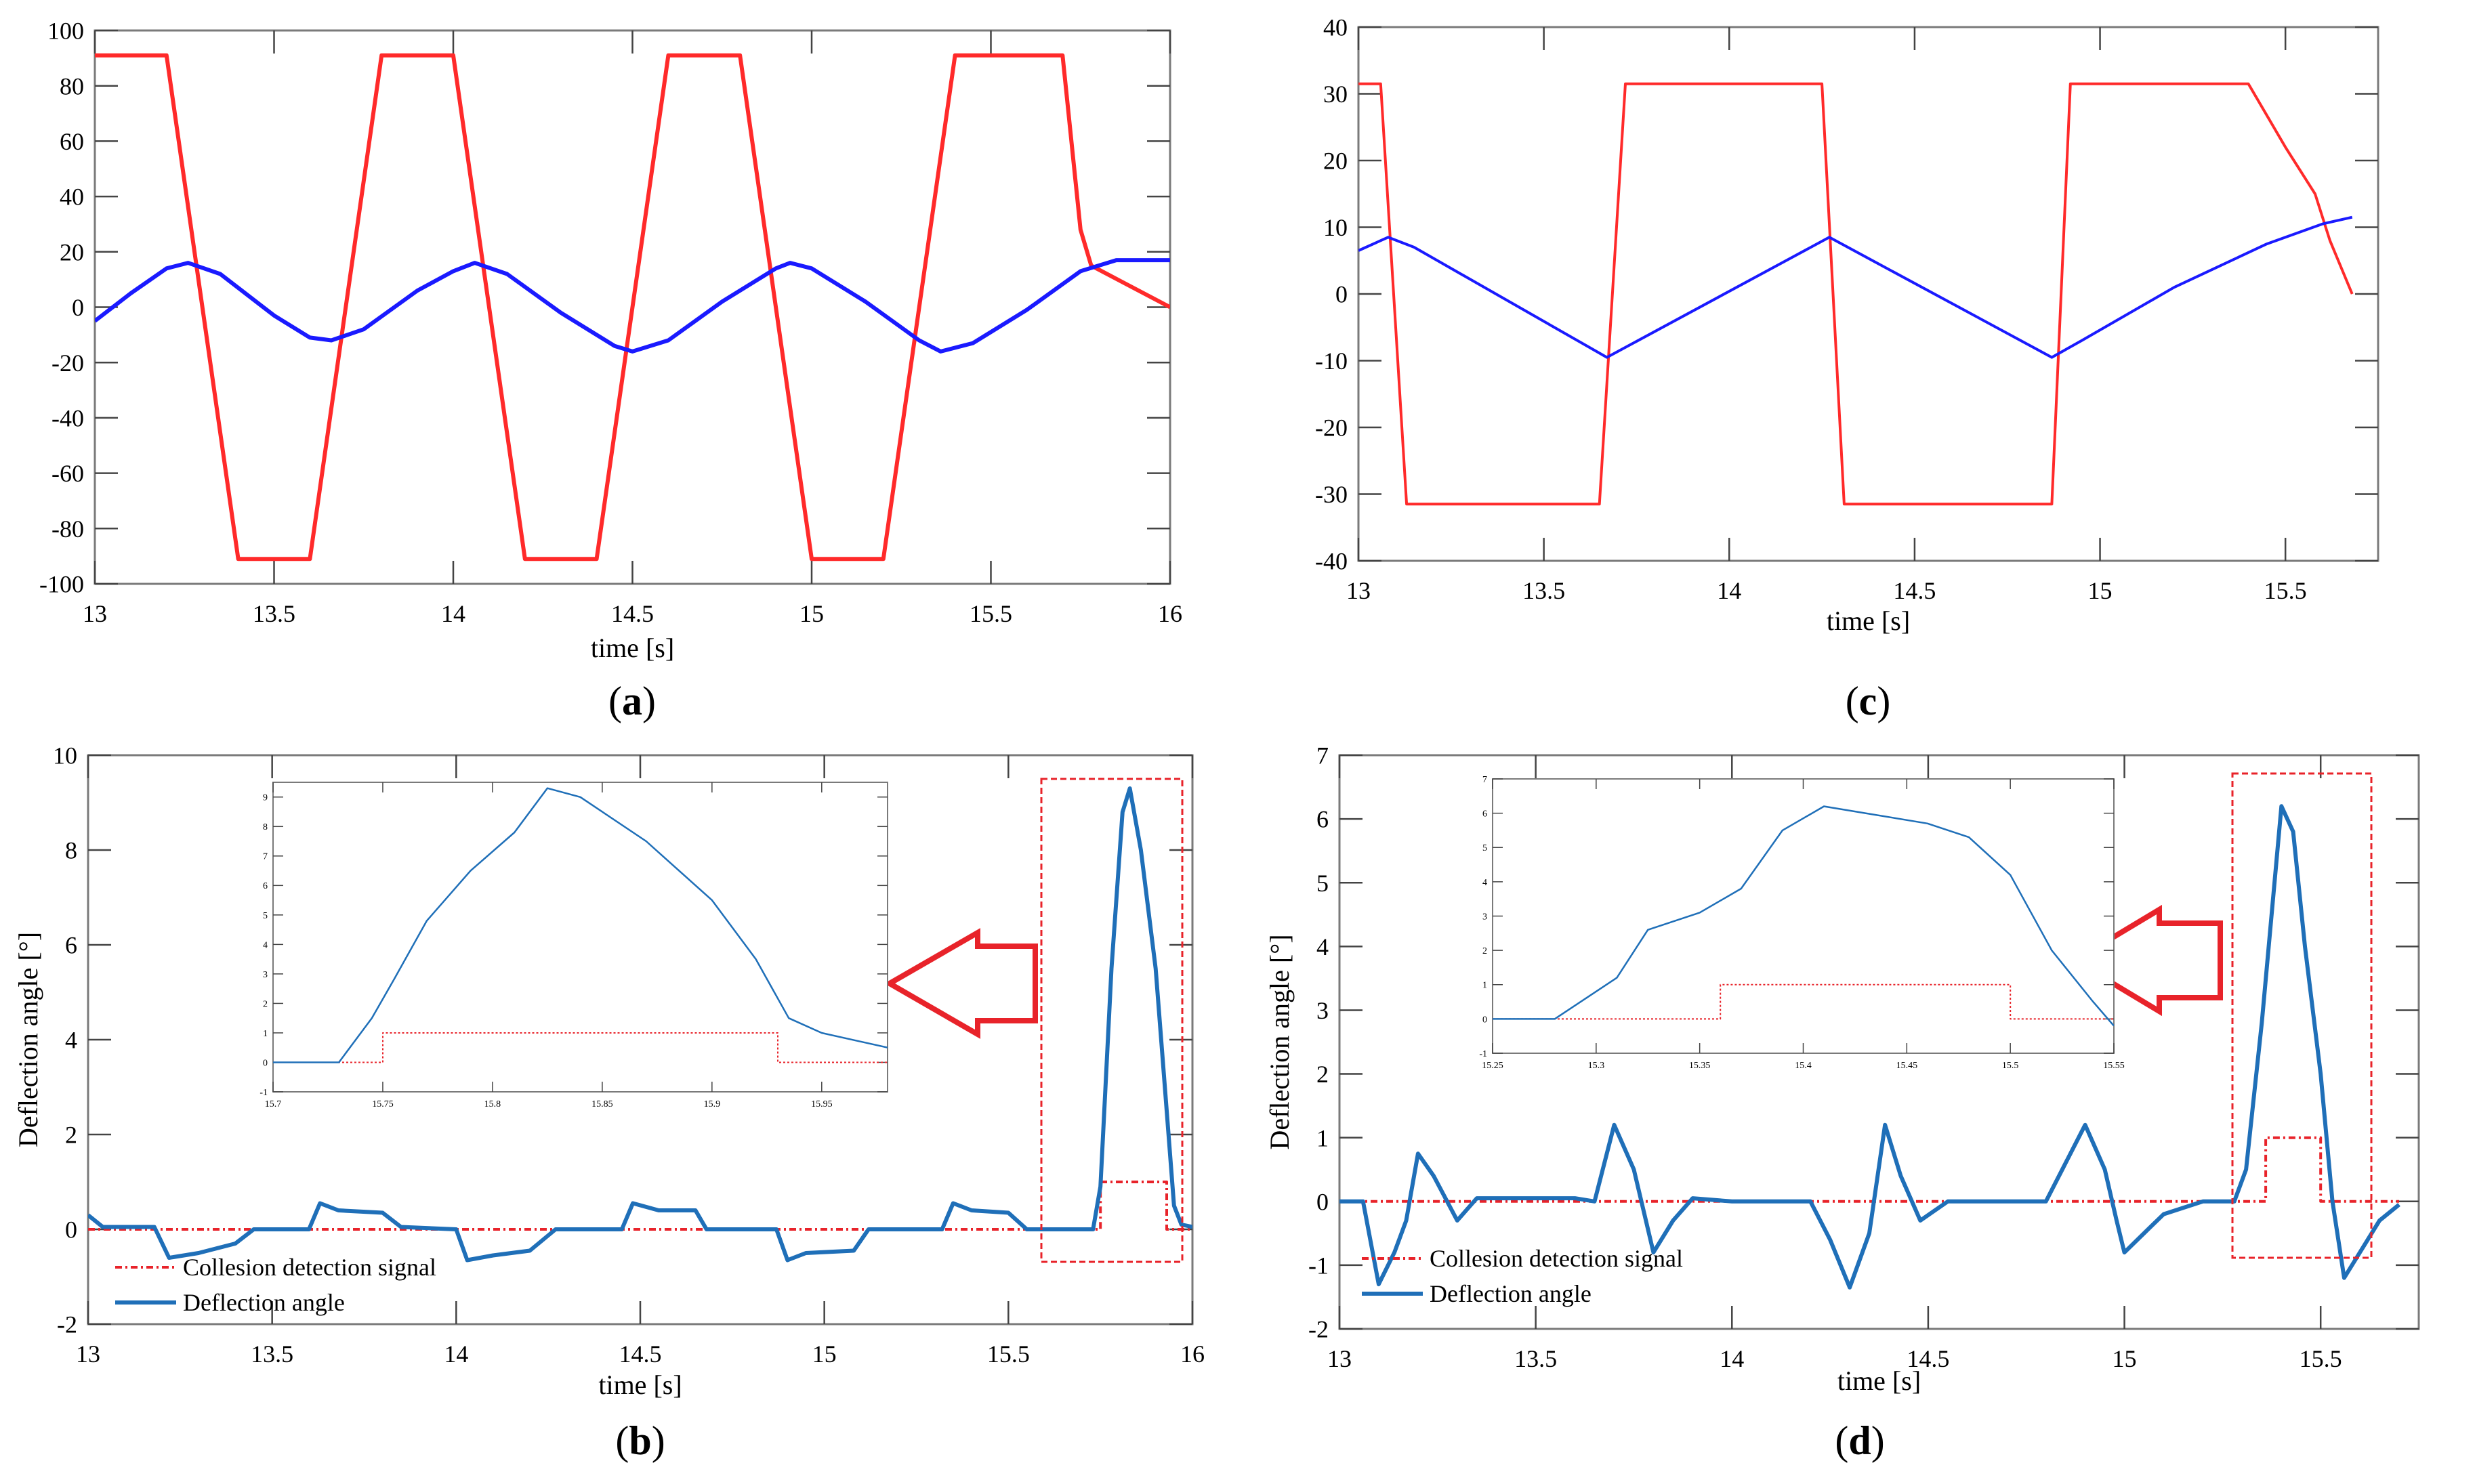  What do you see at coordinates (1322, 1137) in the screenshot?
I see `y-tick-label: 1` at bounding box center [1322, 1137].